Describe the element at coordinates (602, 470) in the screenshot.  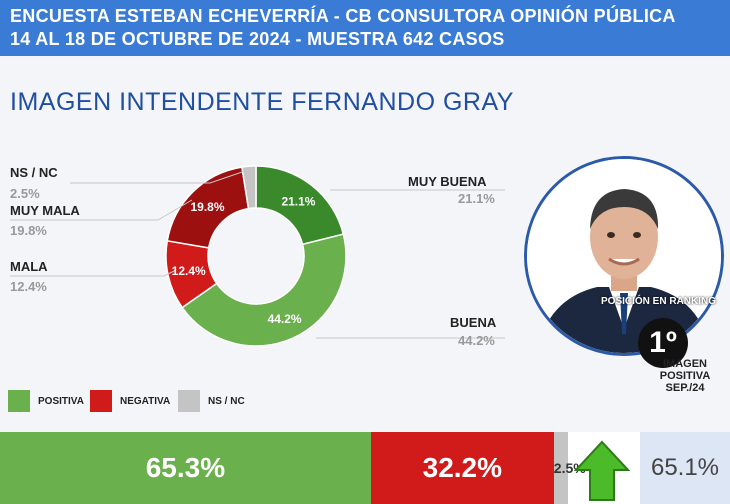
I see `up-arrow-icon` at that location.